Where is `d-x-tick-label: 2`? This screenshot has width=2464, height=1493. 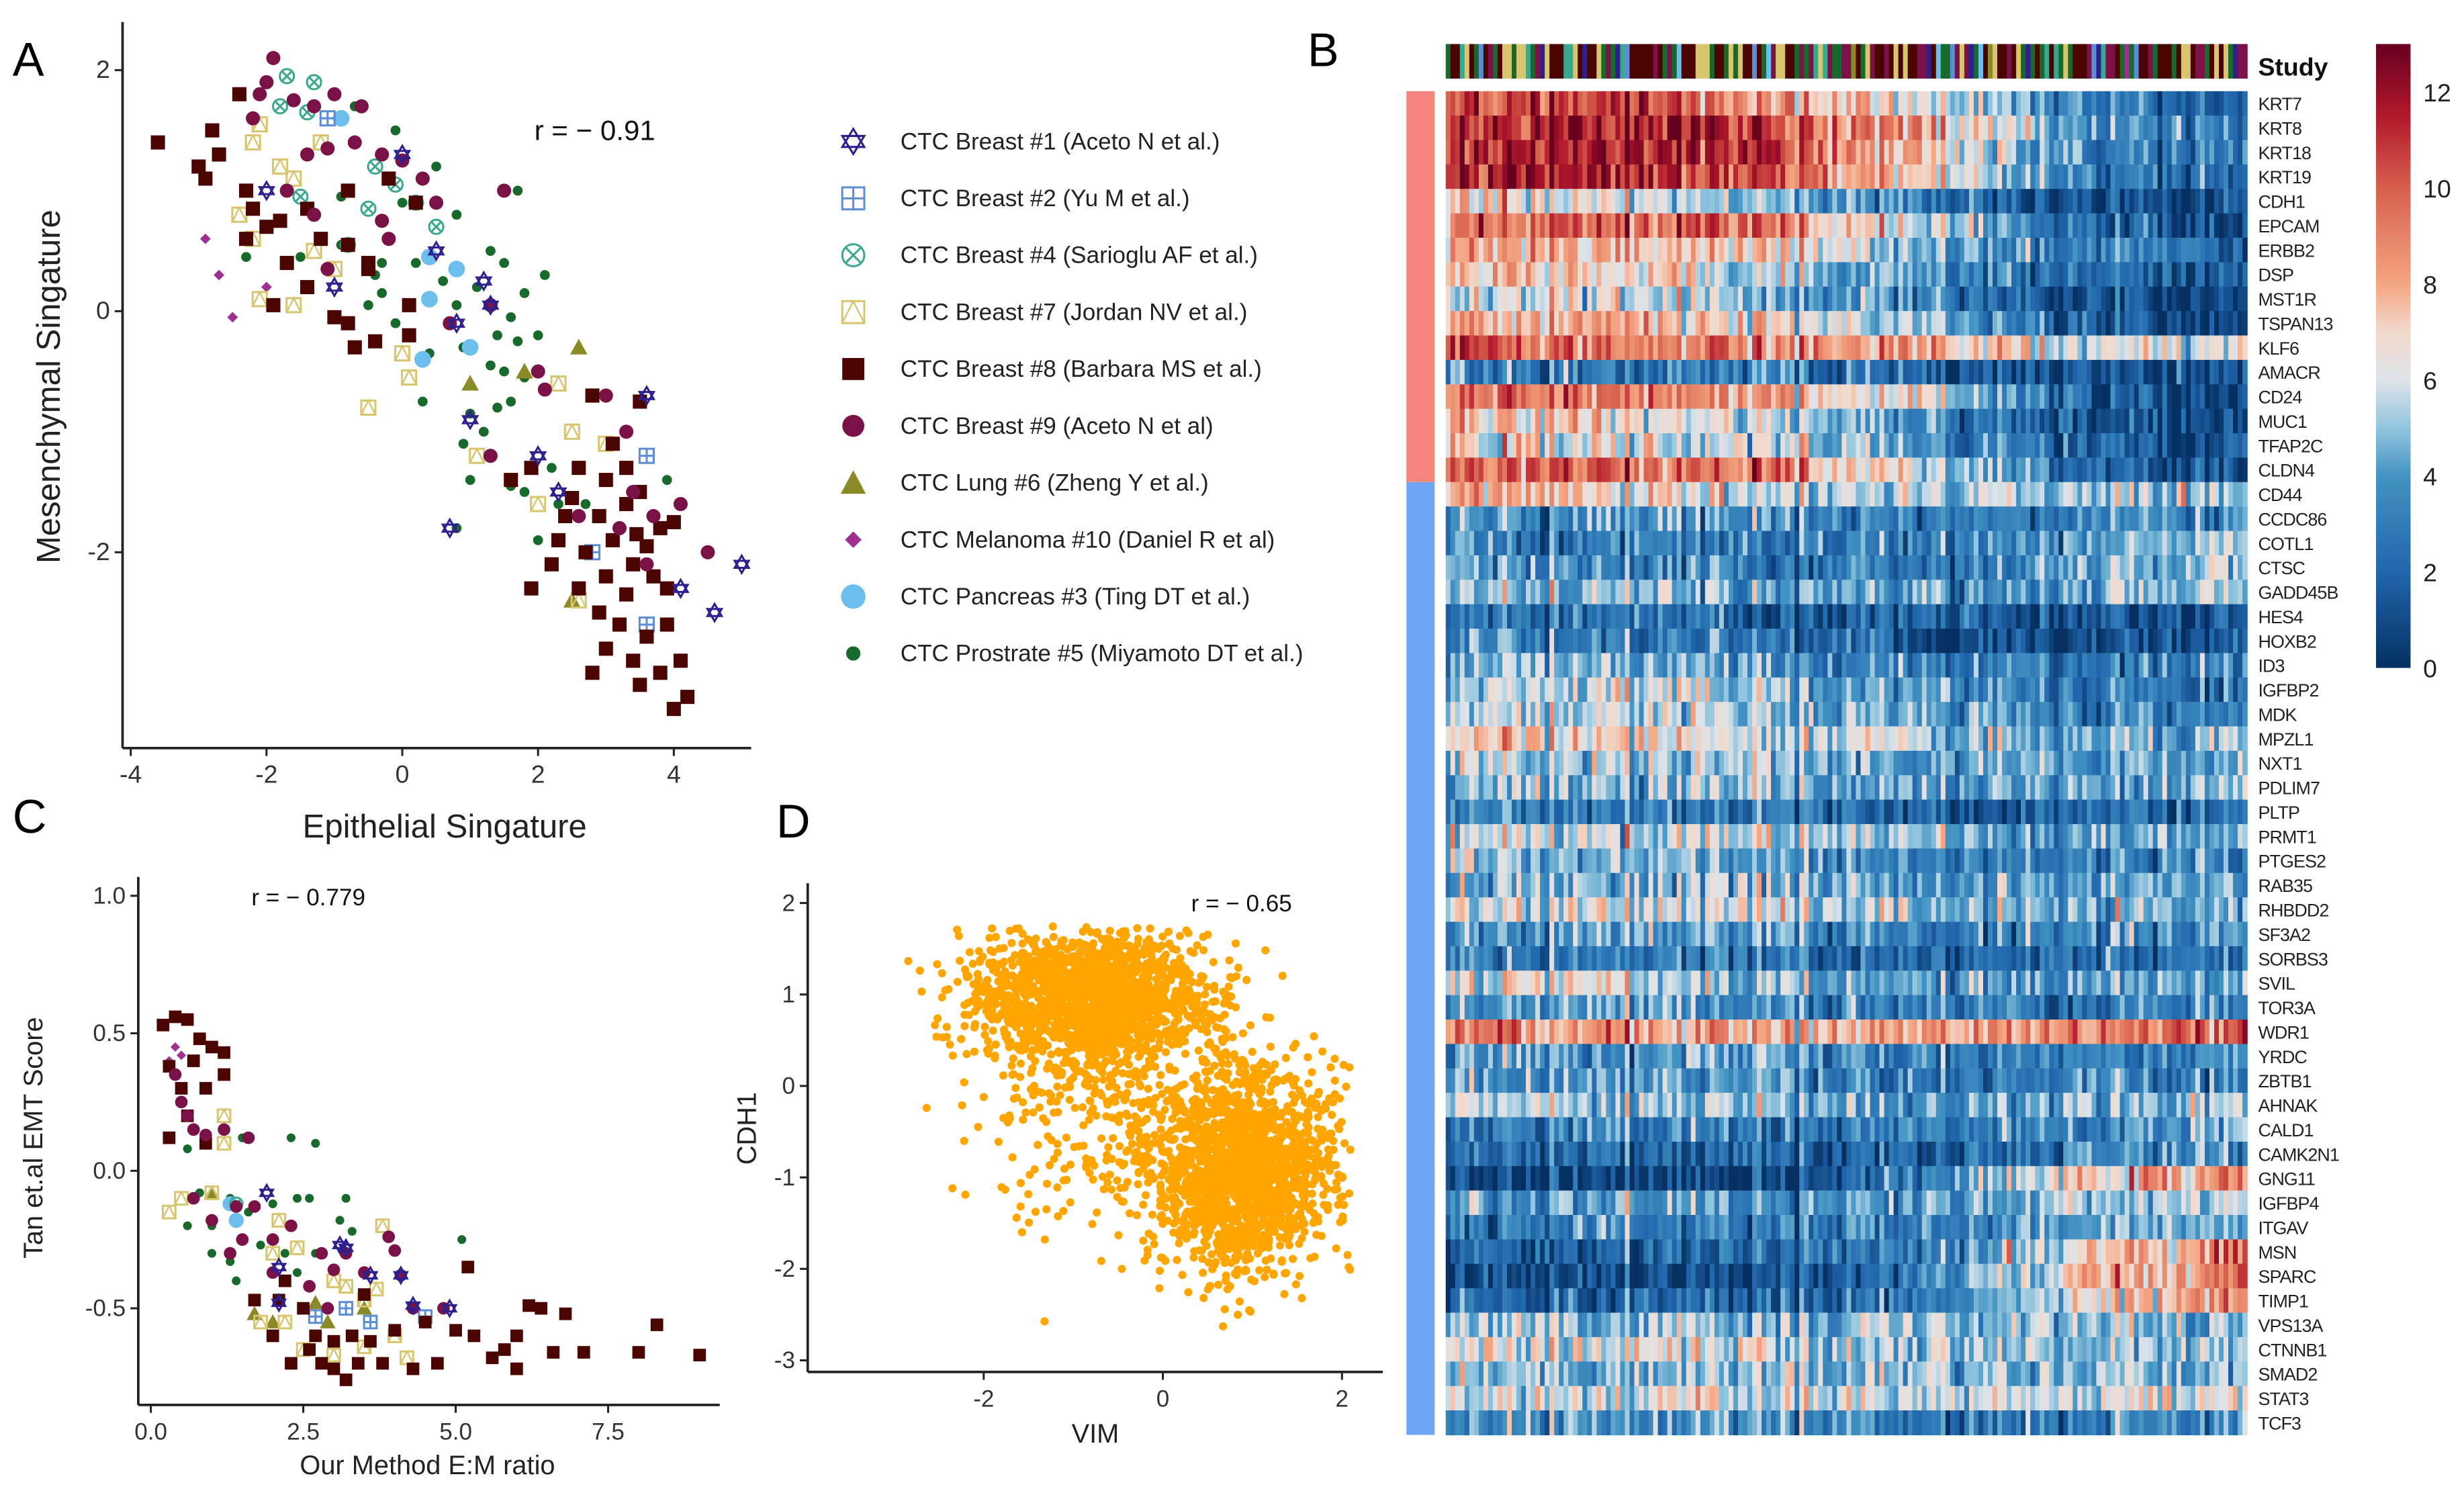 d-x-tick-label: 2 is located at coordinates (1343, 1399).